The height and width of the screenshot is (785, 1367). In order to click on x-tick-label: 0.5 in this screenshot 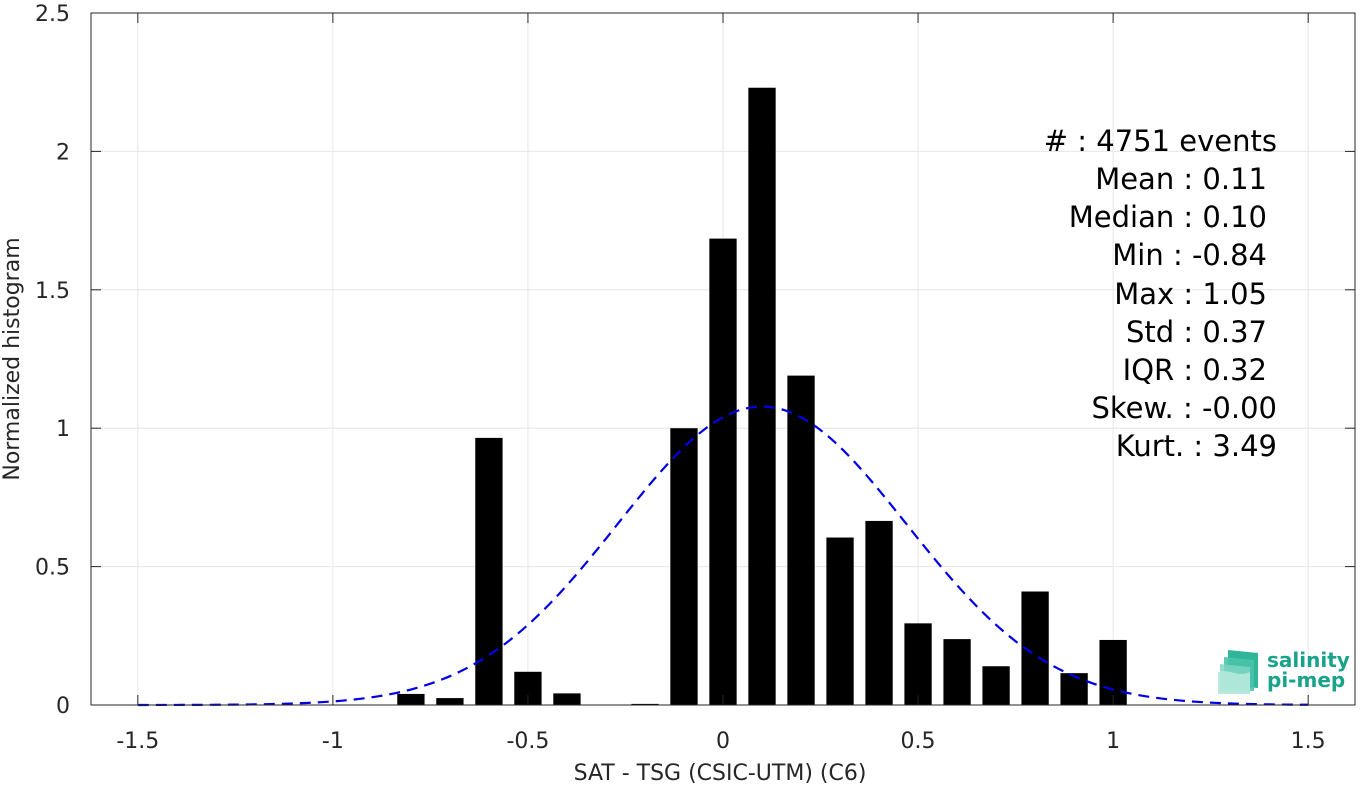, I will do `click(918, 741)`.